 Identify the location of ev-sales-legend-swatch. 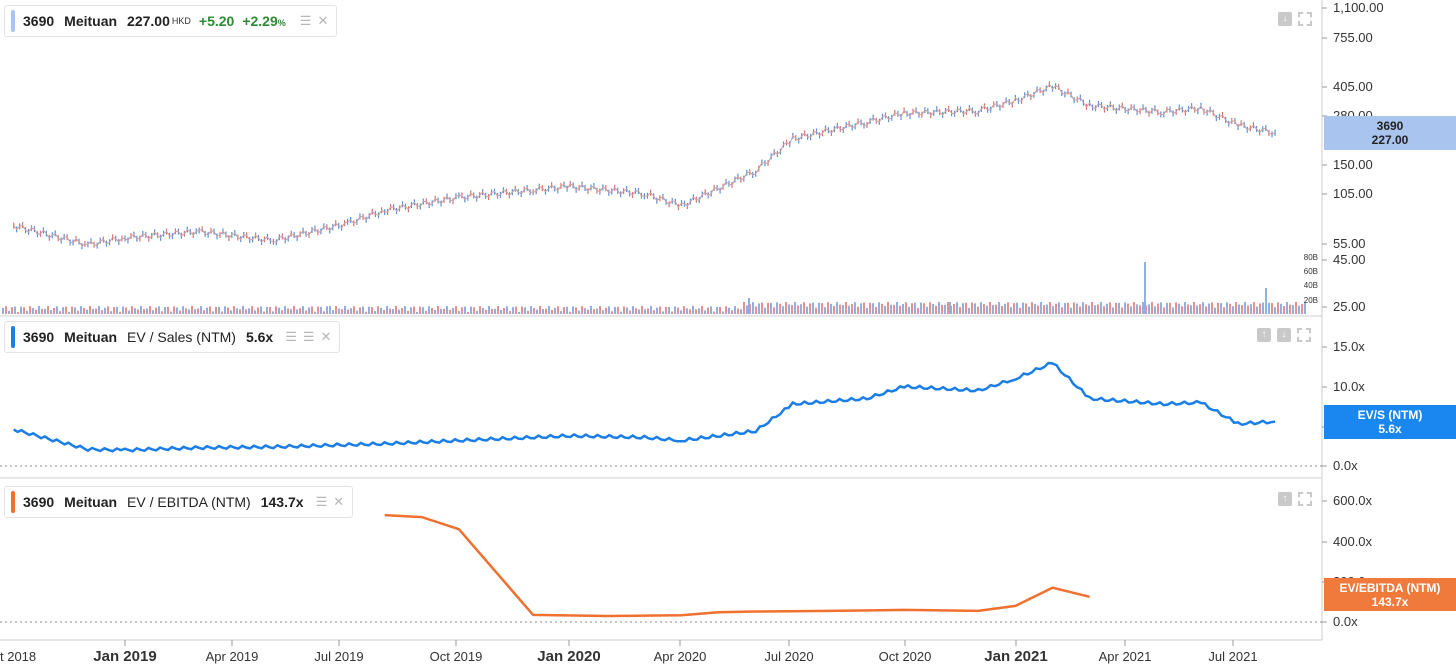
(13, 337).